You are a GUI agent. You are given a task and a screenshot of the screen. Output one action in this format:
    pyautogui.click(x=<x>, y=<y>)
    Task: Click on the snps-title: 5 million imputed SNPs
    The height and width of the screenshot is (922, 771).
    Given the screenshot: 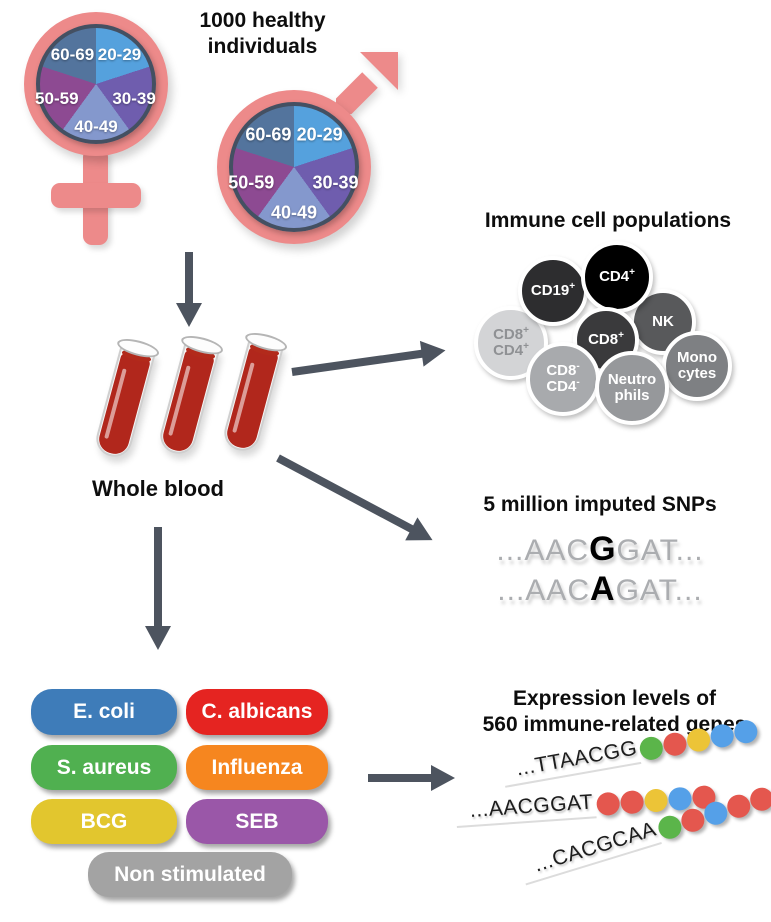 What is the action you would take?
    pyautogui.click(x=600, y=504)
    